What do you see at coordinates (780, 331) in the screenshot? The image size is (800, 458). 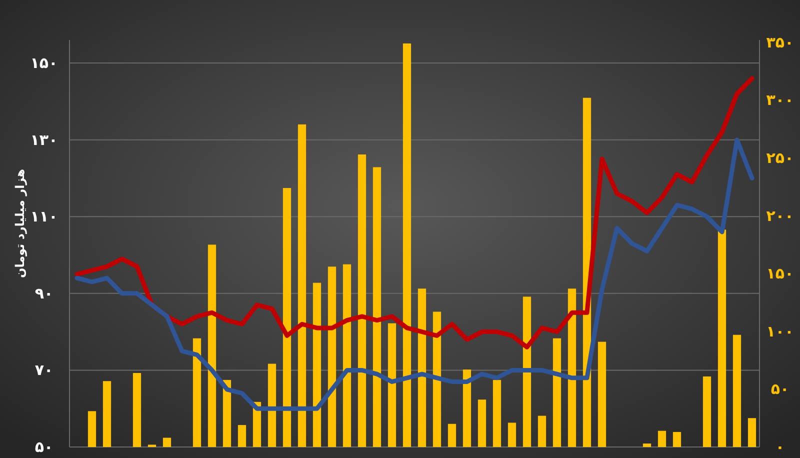 I see `y2-tick-label: ۱۰۰` at bounding box center [780, 331].